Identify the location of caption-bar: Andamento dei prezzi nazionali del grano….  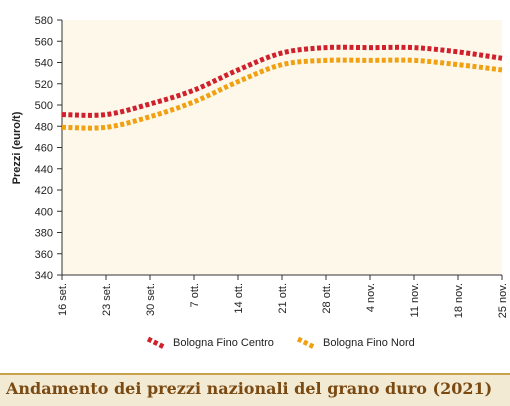
(255, 389).